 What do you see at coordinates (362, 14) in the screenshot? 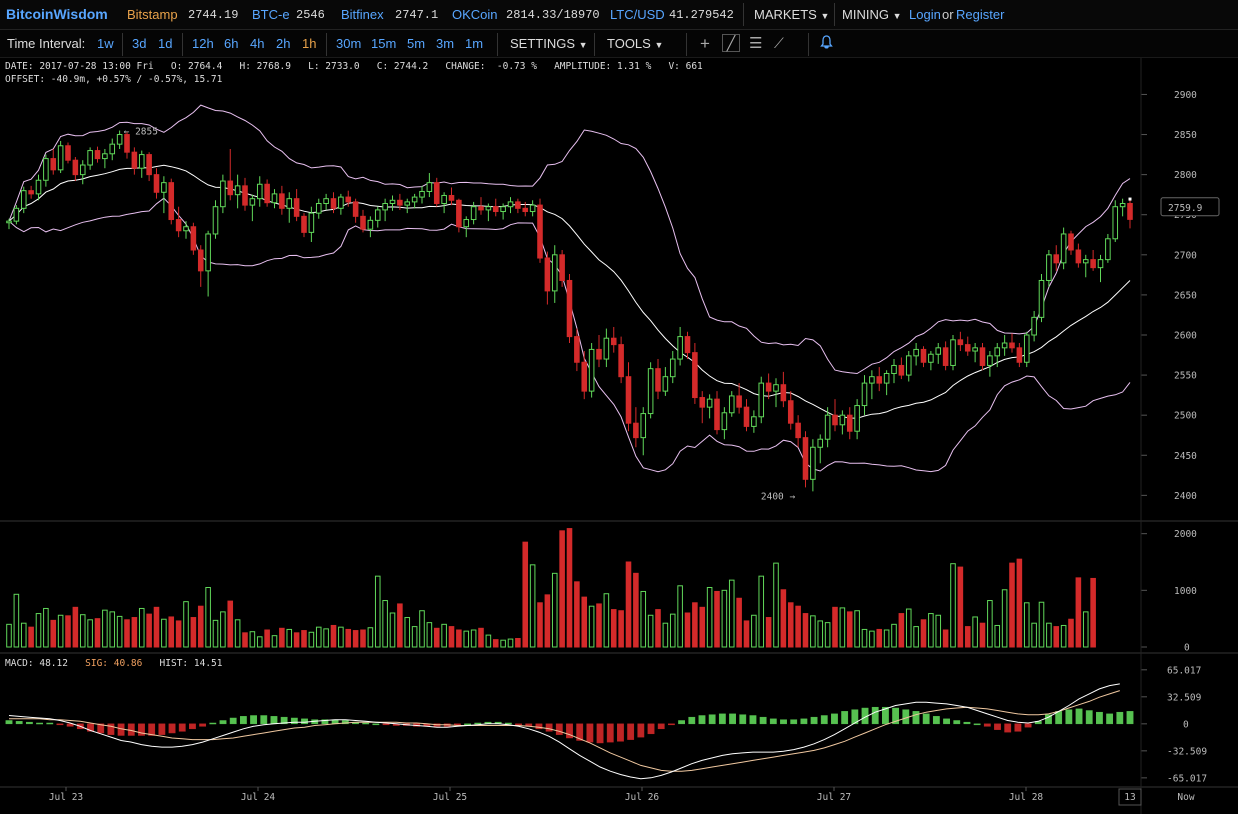
I see `exchange-link-bitfinex: Bitfinex` at bounding box center [362, 14].